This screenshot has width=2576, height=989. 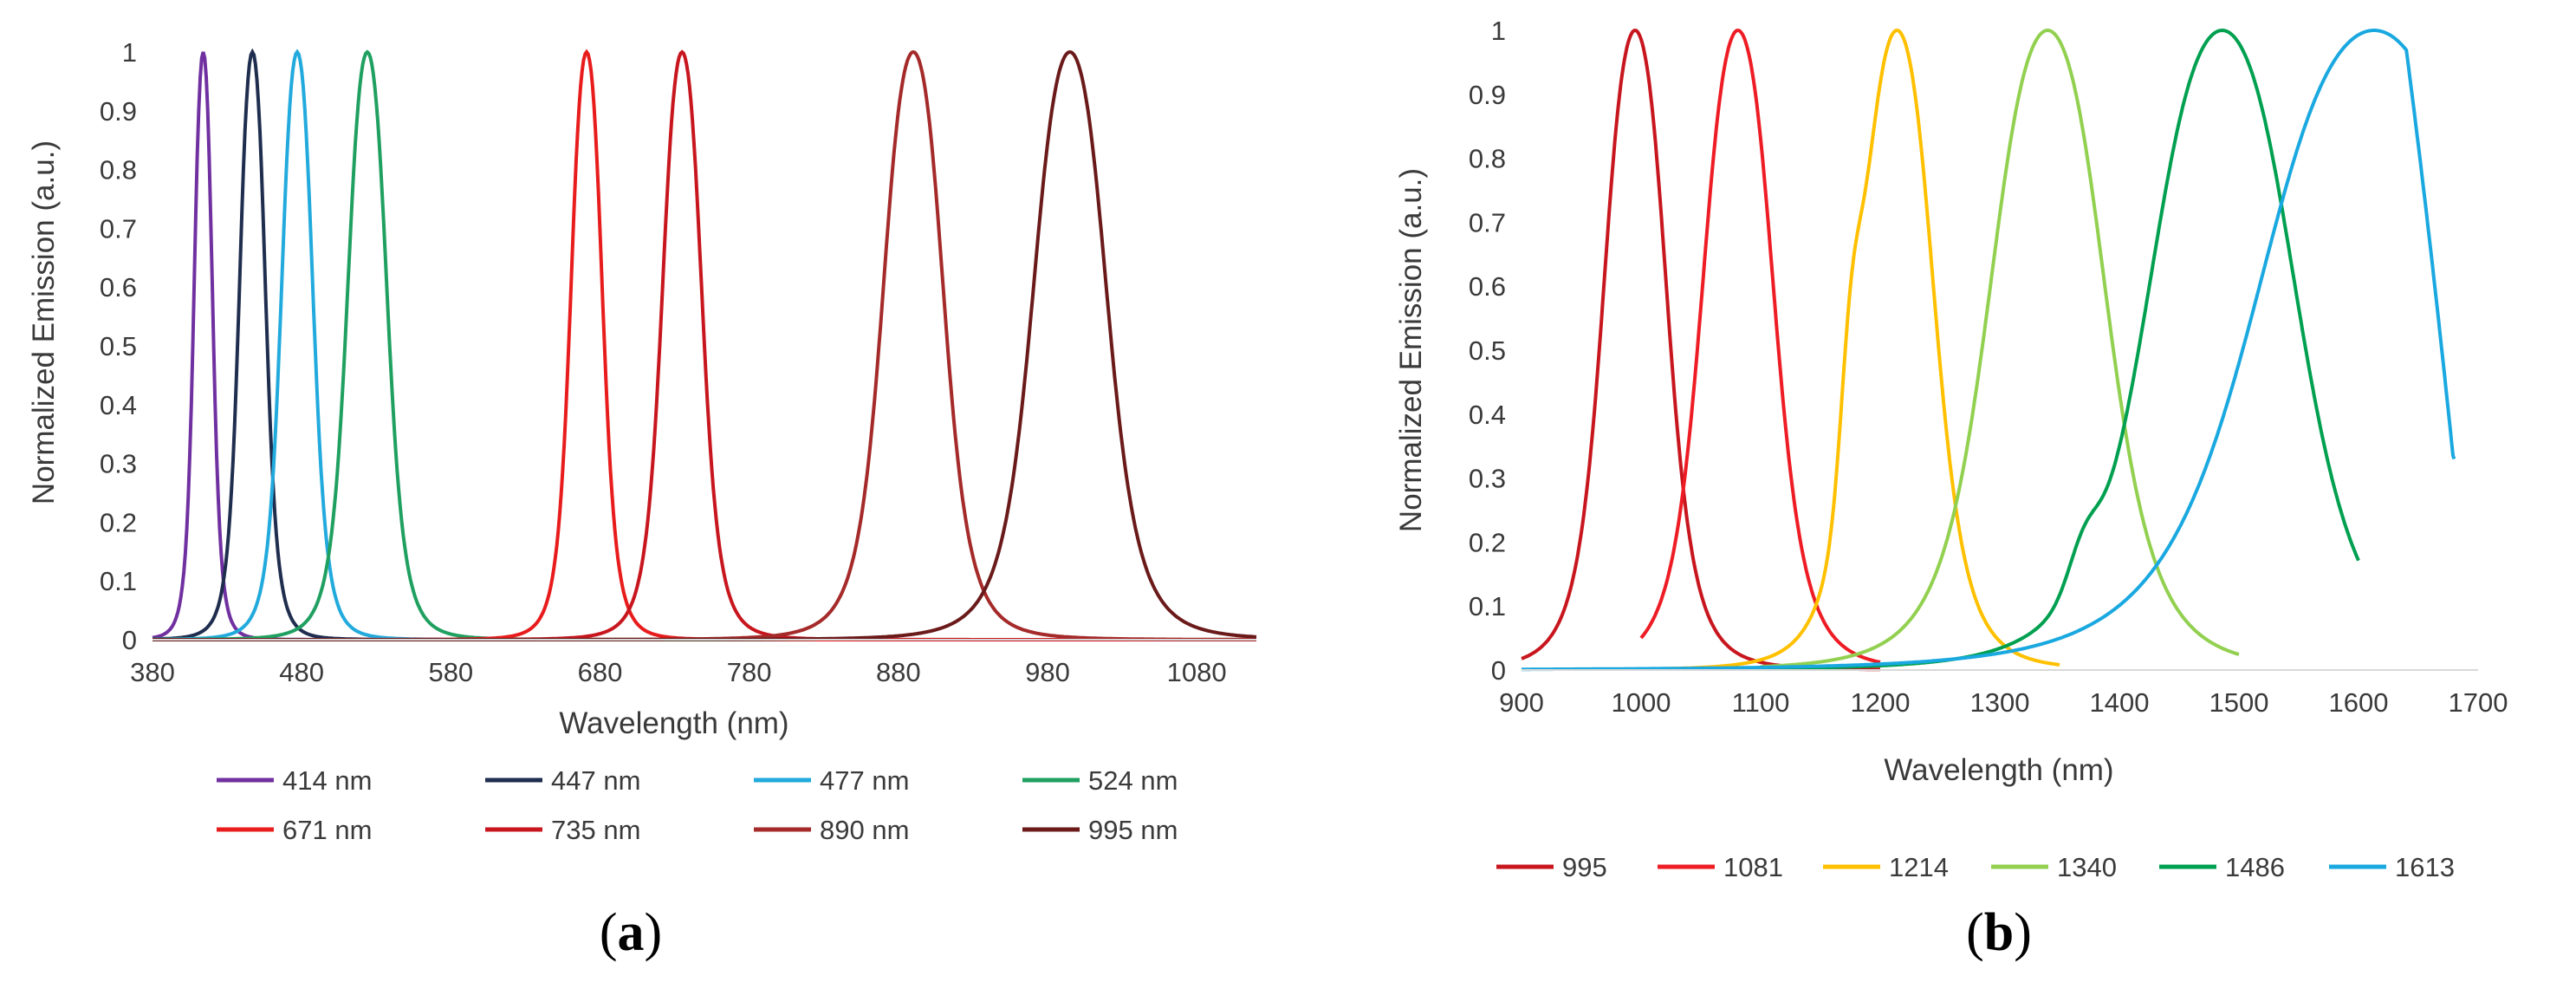 What do you see at coordinates (2239, 702) in the screenshot?
I see `x-tick-label: 1500` at bounding box center [2239, 702].